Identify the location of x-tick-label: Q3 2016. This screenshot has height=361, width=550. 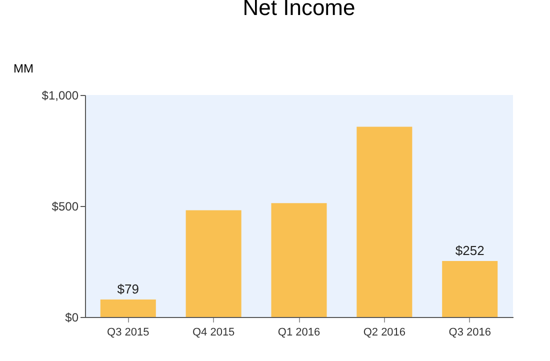
(469, 332).